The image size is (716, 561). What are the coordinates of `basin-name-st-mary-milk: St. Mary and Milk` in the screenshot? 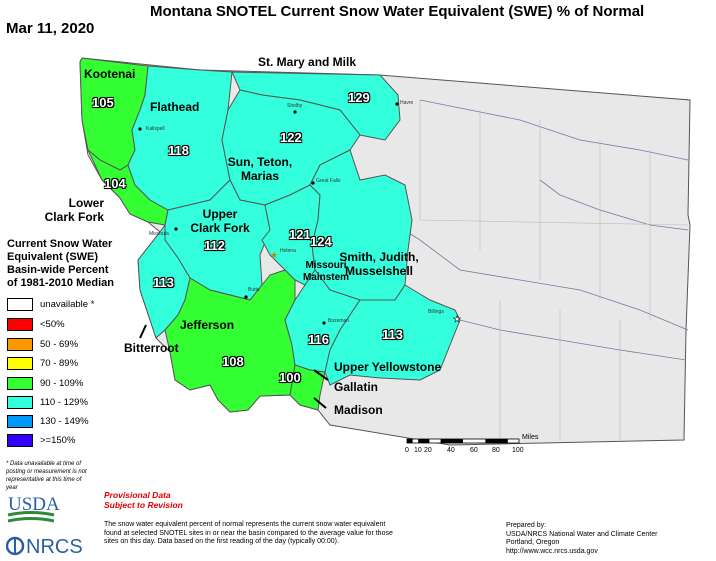 It's located at (307, 62).